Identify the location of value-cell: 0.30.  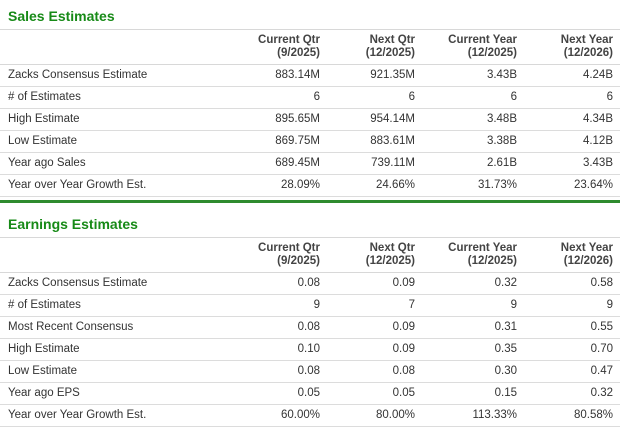
(466, 371).